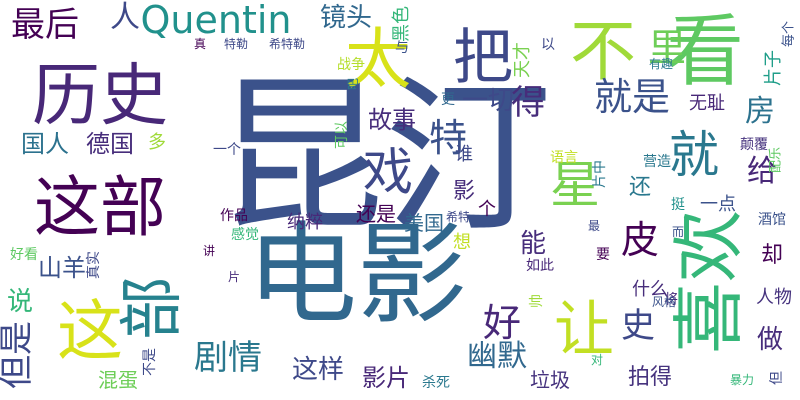 This screenshot has width=800, height=400. Describe the element at coordinates (357, 275) in the screenshot. I see `word-dianying: 电影` at that location.